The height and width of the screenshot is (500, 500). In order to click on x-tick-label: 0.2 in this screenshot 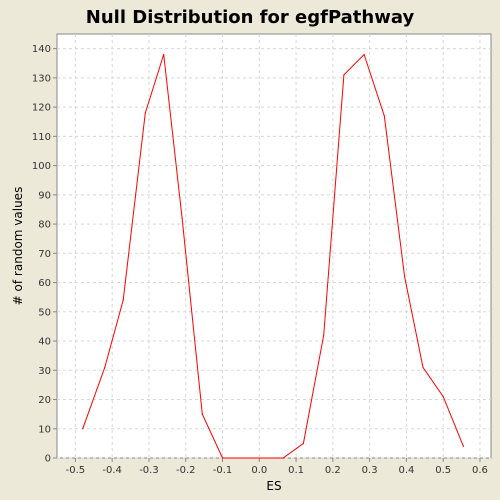, I will do `click(333, 470)`.